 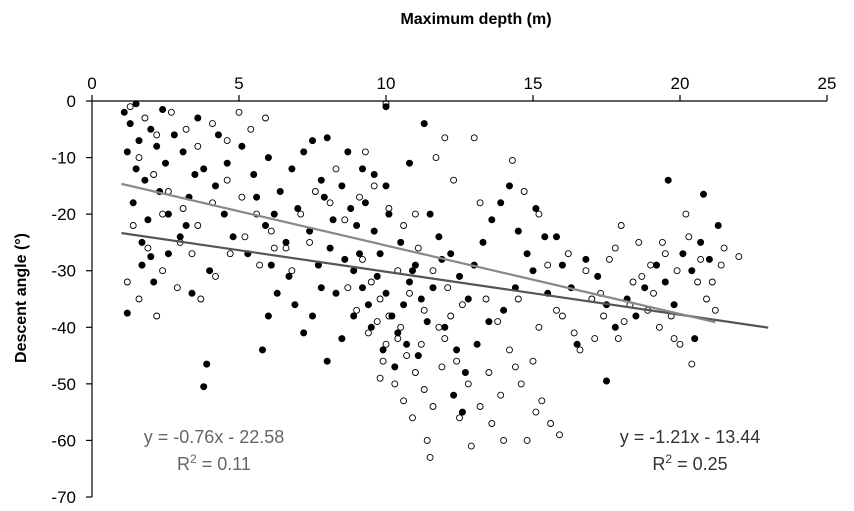 I want to click on y-tick-label: -50, so click(x=63, y=384).